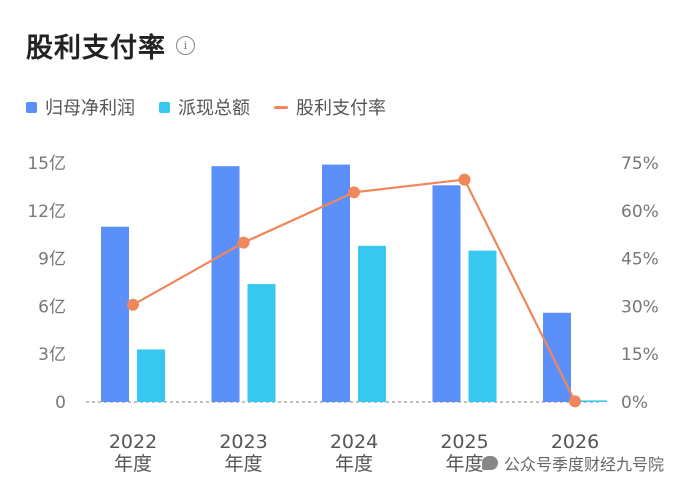 This screenshot has height=490, width=692. I want to click on watermark: 公众号季度财经九号院, so click(573, 463).